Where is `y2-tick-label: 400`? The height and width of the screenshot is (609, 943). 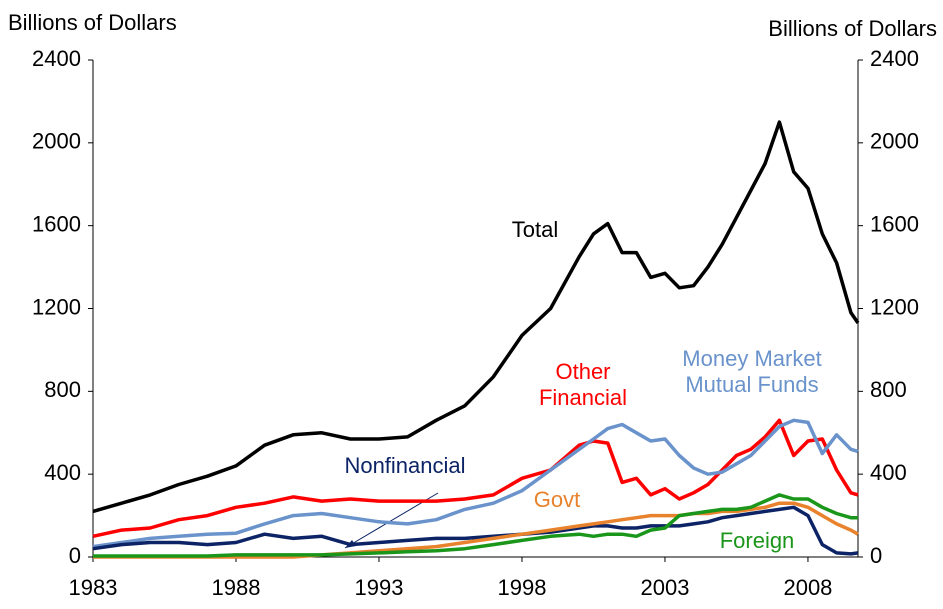 y2-tick-label: 400 is located at coordinates (888, 472).